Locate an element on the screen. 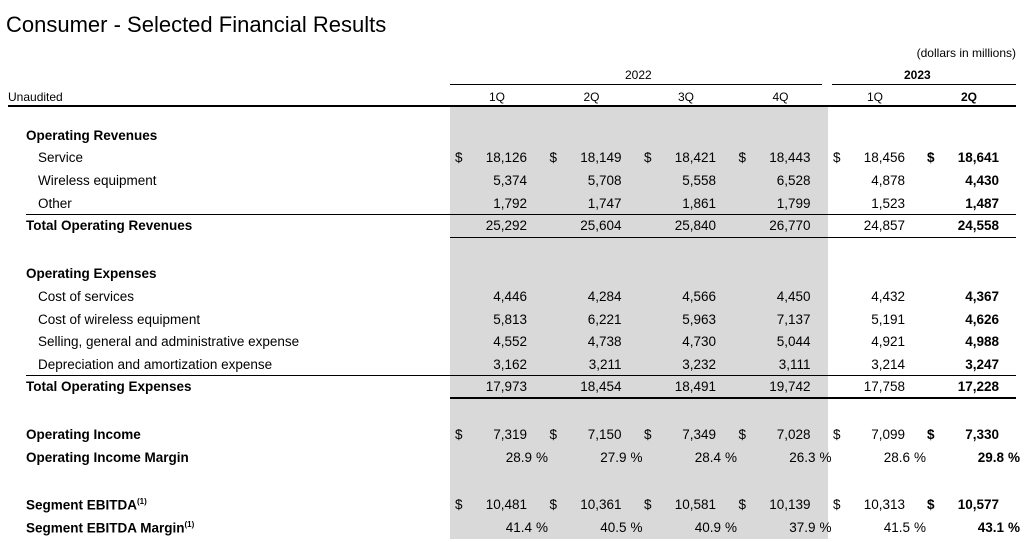  value-cell: 29.8 is located at coordinates (990, 457).